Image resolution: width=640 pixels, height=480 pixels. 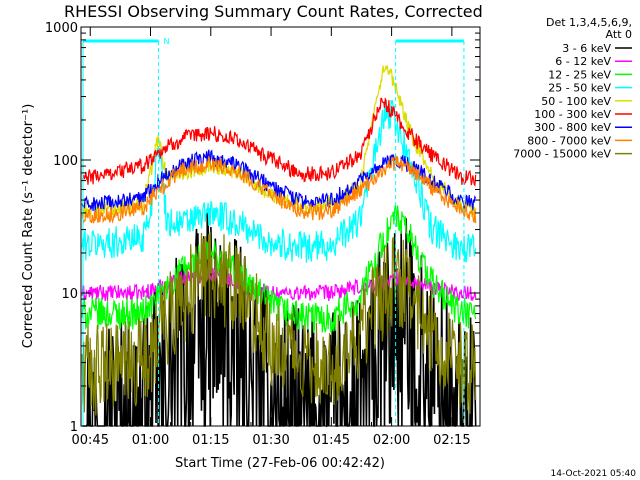 What do you see at coordinates (210, 440) in the screenshot?
I see `x-tick-label: 01:15` at bounding box center [210, 440].